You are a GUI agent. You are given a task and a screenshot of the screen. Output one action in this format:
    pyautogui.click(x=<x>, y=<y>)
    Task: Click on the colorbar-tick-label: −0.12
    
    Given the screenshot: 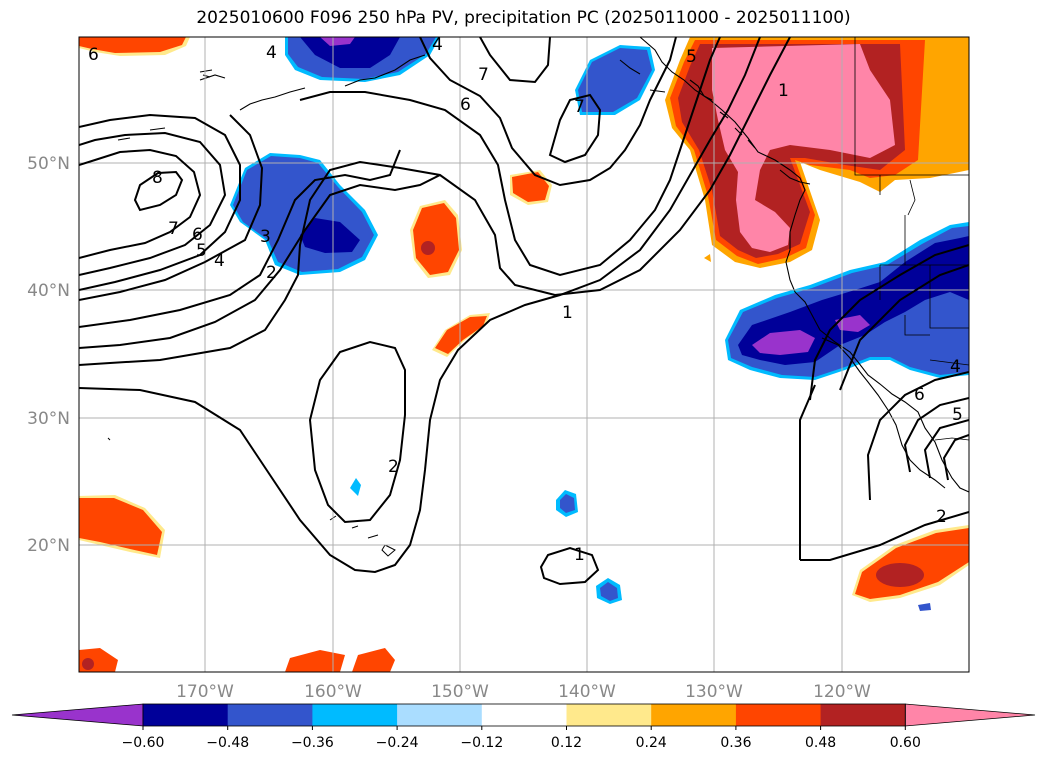 What is the action you would take?
    pyautogui.click(x=481, y=743)
    